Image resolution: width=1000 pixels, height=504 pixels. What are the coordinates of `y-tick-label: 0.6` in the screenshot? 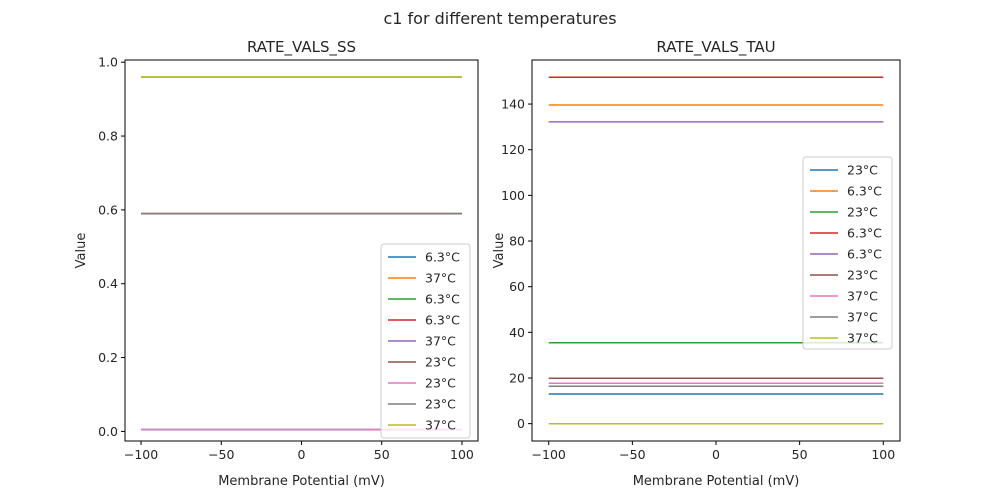 It's located at (108, 209).